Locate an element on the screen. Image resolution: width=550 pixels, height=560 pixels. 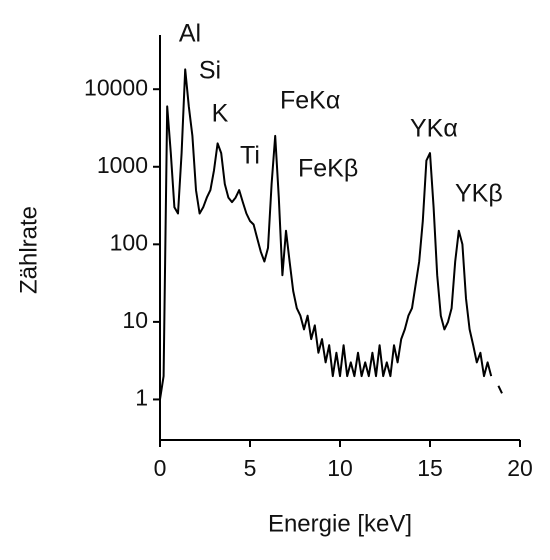
y-tick-label: 100 is located at coordinates (129, 242).